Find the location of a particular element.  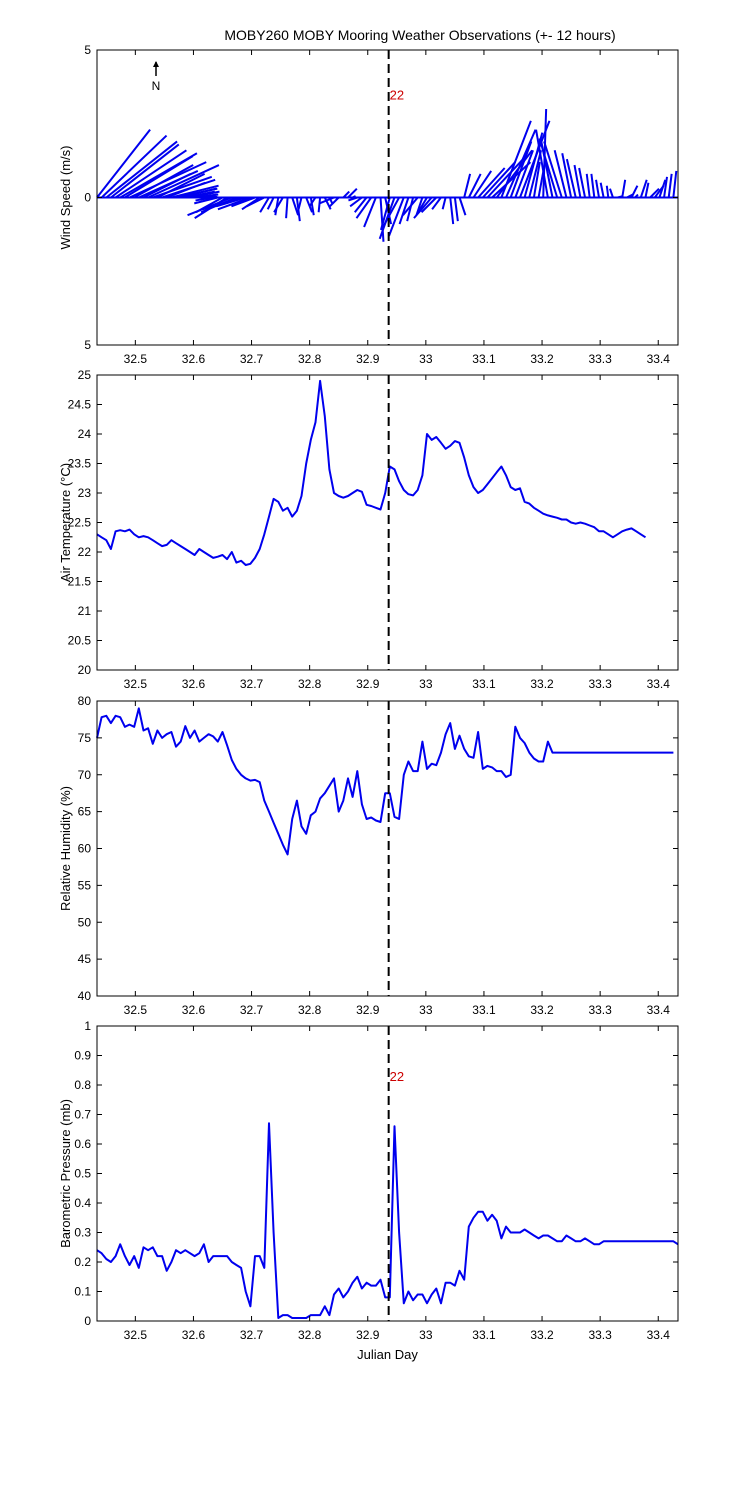

pressure-series-line is located at coordinates (387, 1220).